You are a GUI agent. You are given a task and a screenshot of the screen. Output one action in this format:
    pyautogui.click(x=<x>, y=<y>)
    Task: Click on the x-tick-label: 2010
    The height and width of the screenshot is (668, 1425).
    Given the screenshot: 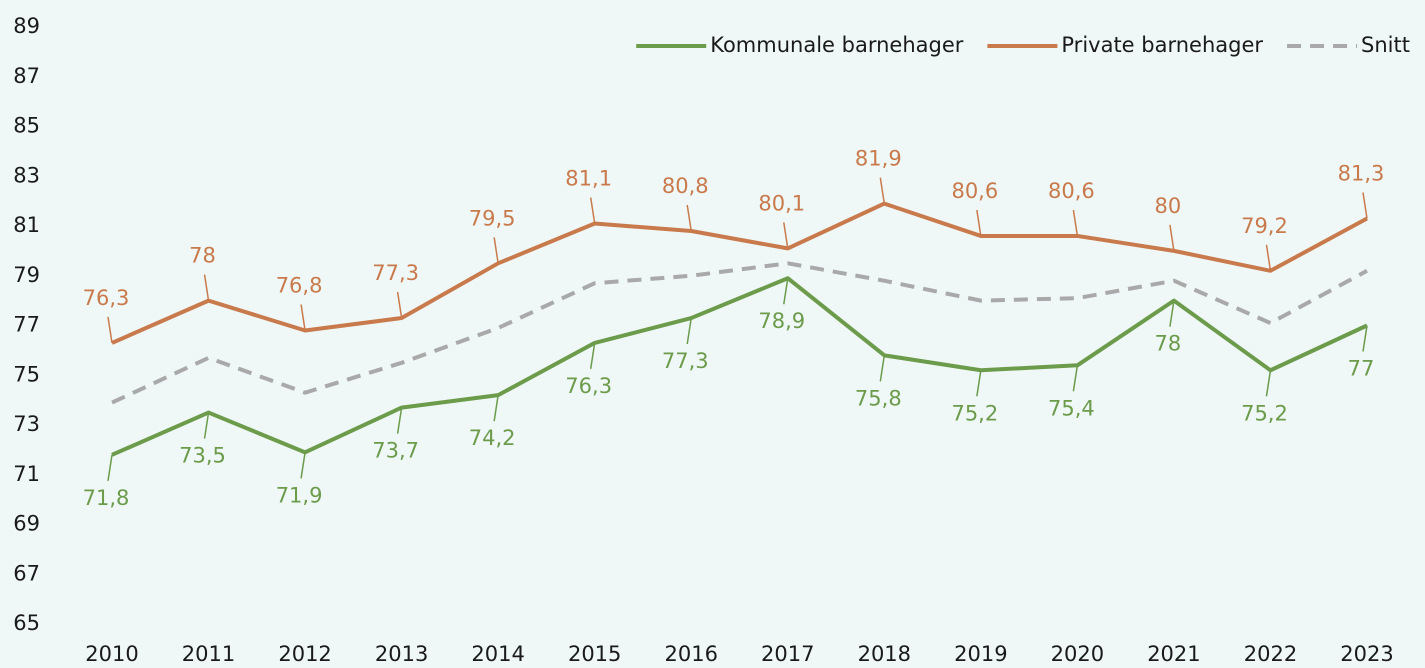 What is the action you would take?
    pyautogui.click(x=111, y=654)
    